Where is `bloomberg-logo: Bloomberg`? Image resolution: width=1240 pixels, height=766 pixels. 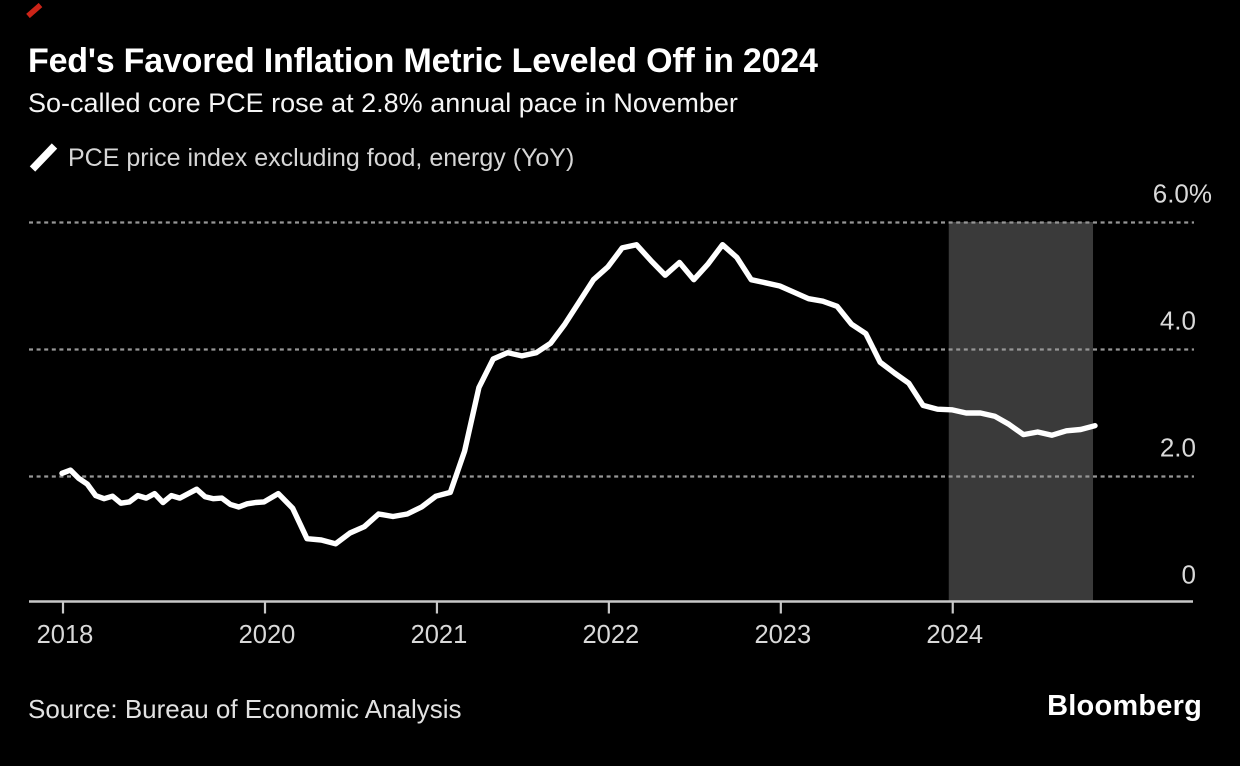 bloomberg-logo: Bloomberg is located at coordinates (1124, 706).